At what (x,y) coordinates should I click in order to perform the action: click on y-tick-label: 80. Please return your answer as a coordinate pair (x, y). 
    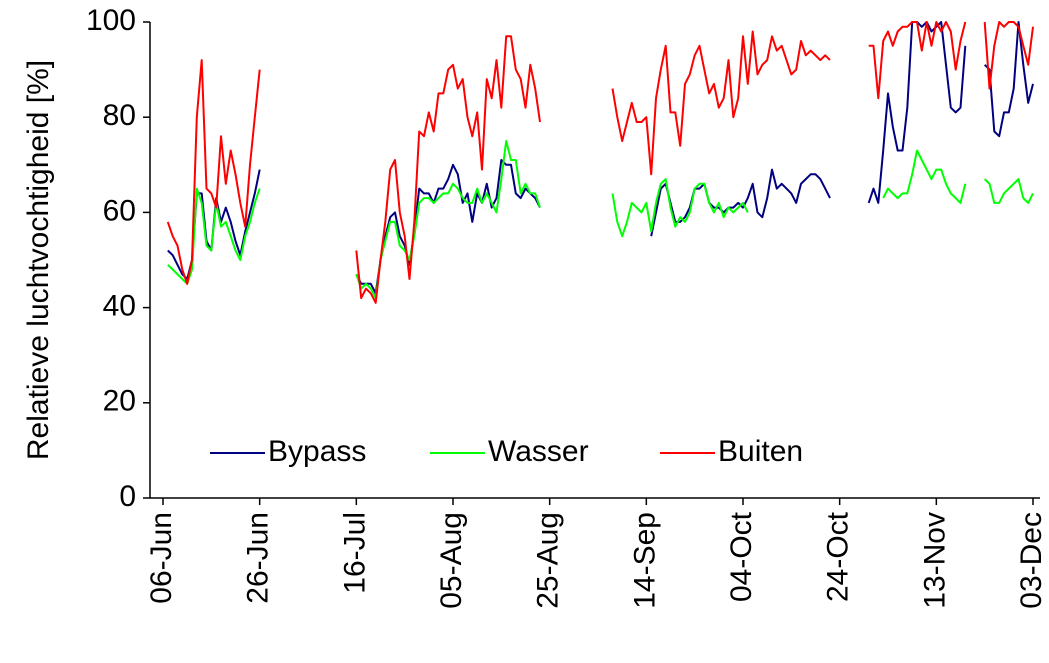
    Looking at the image, I should click on (119, 115).